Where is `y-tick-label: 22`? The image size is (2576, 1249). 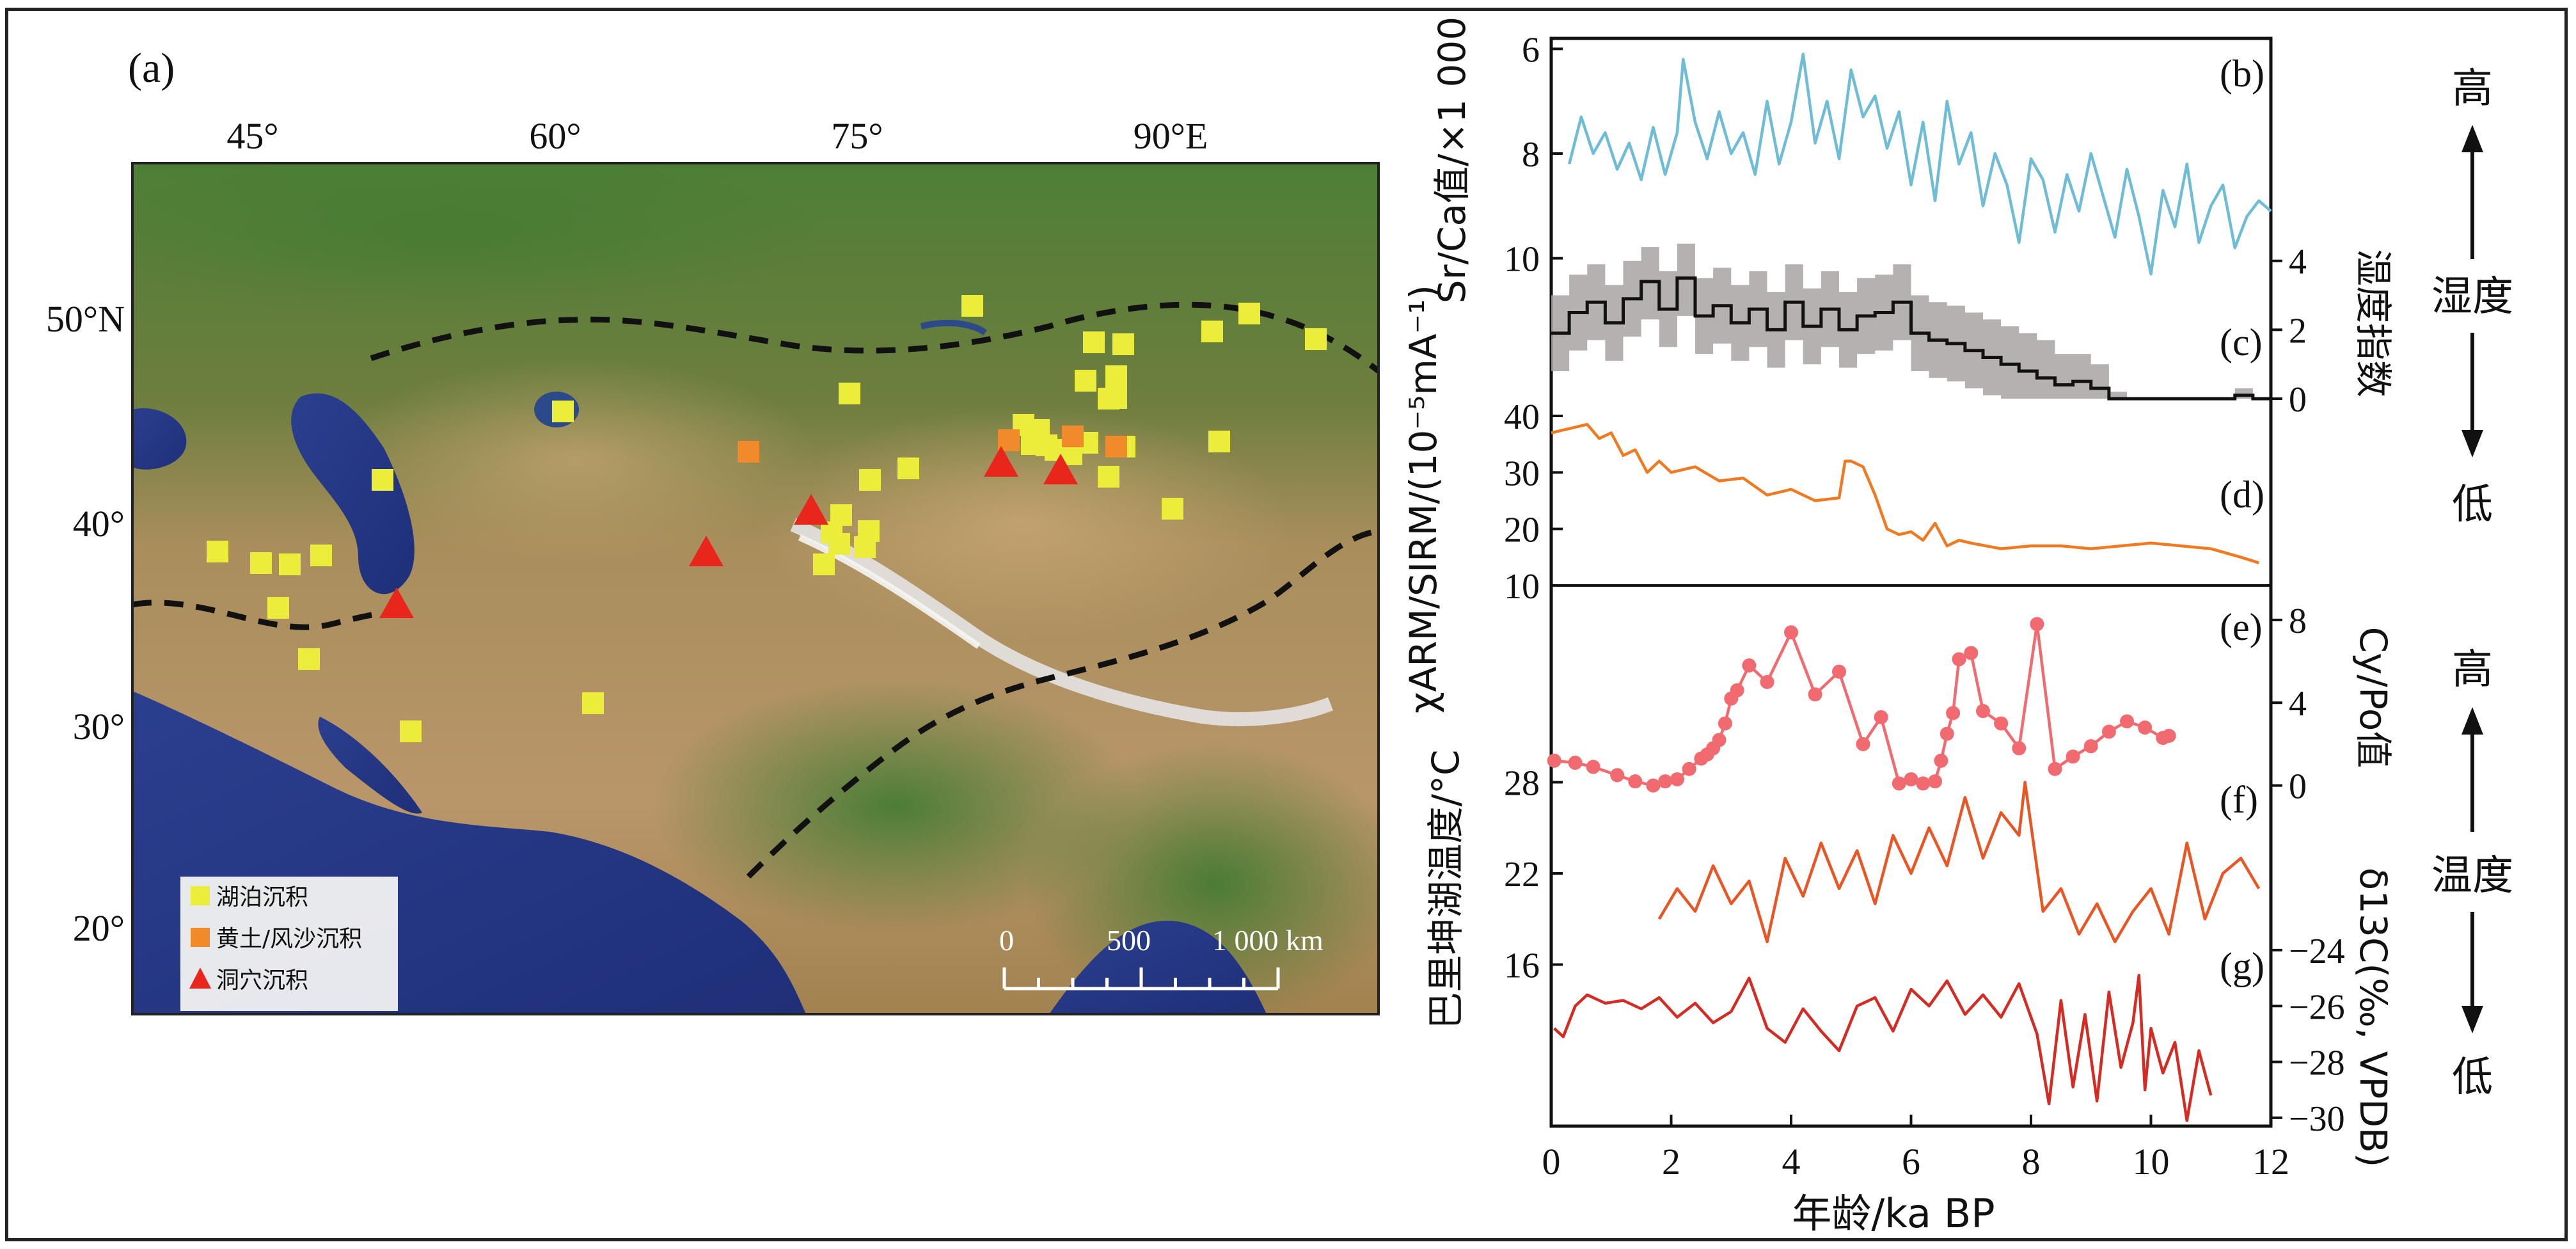
y-tick-label: 22 is located at coordinates (1522, 875).